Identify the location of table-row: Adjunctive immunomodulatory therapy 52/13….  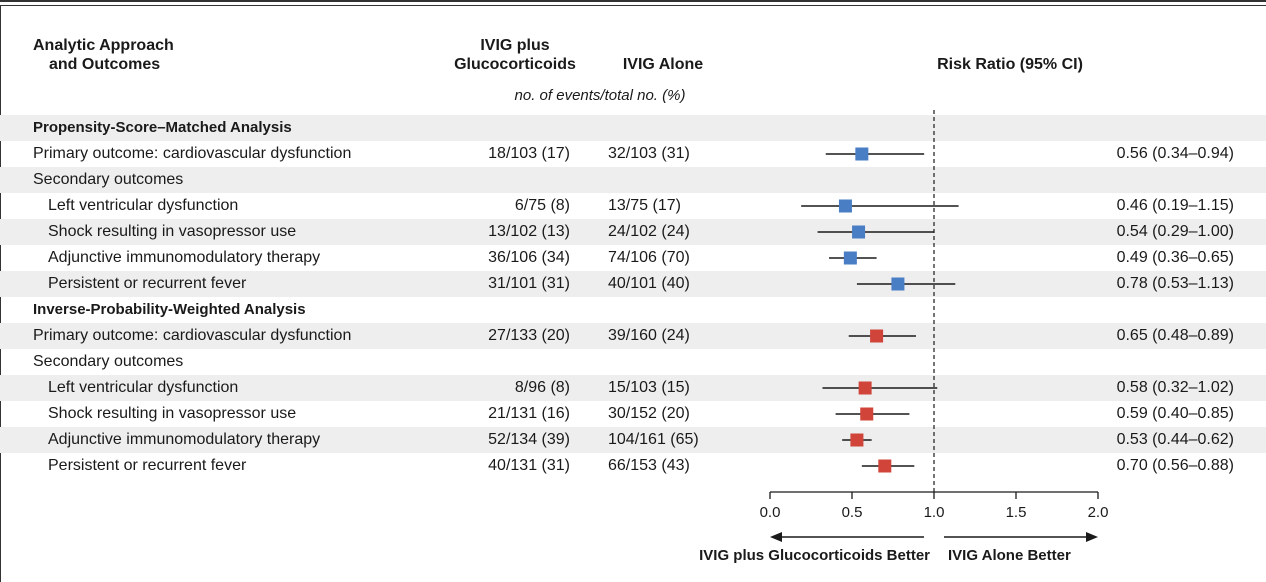
(633, 440).